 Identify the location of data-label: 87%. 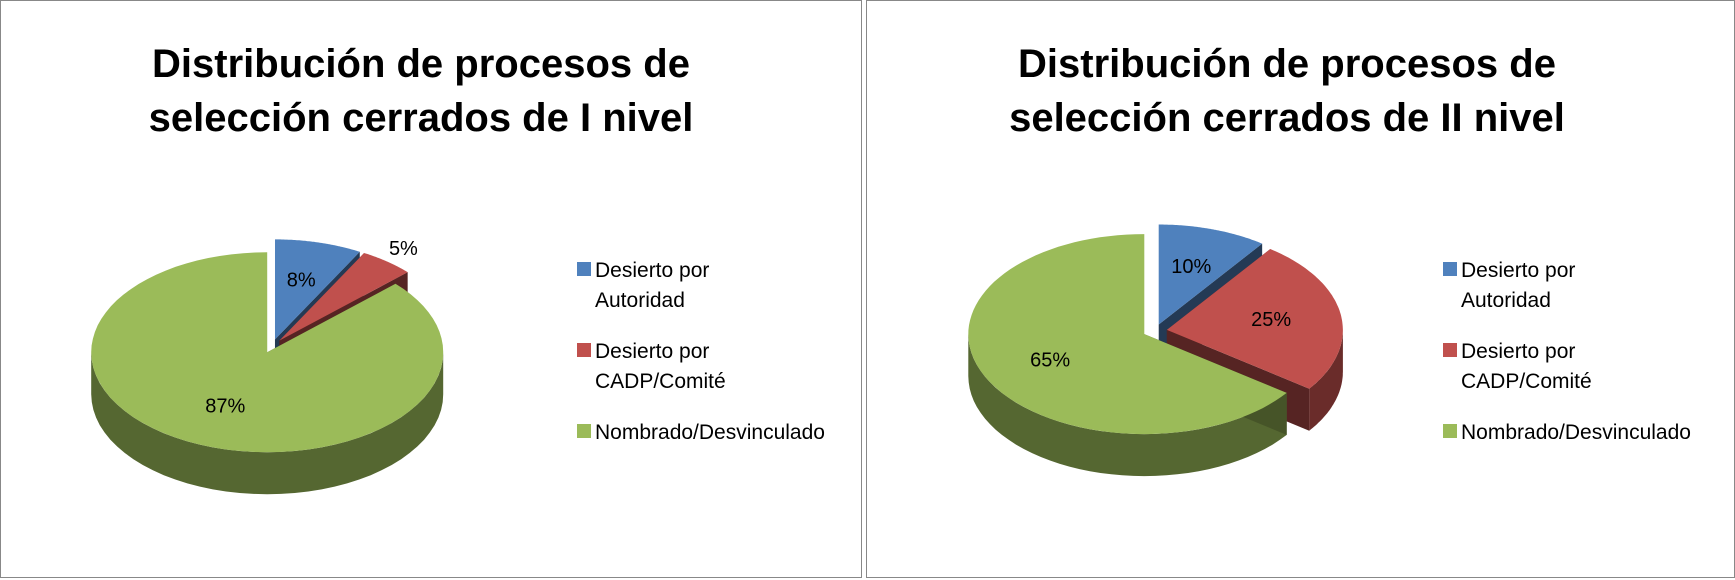
(225, 407).